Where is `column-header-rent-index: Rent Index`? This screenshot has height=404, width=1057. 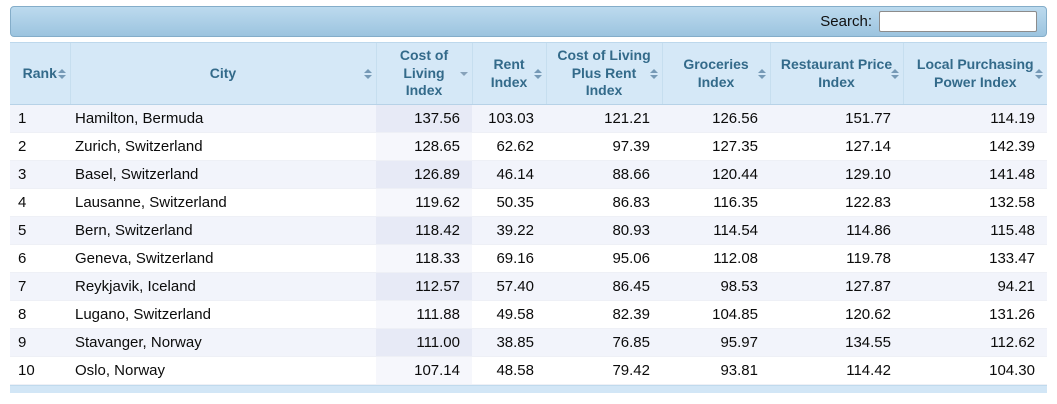 column-header-rent-index: Rent Index is located at coordinates (508, 73).